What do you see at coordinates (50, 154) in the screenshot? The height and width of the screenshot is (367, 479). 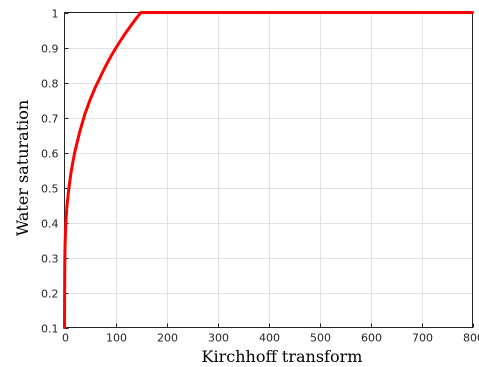 I see `y-tick-label: 0.6` at bounding box center [50, 154].